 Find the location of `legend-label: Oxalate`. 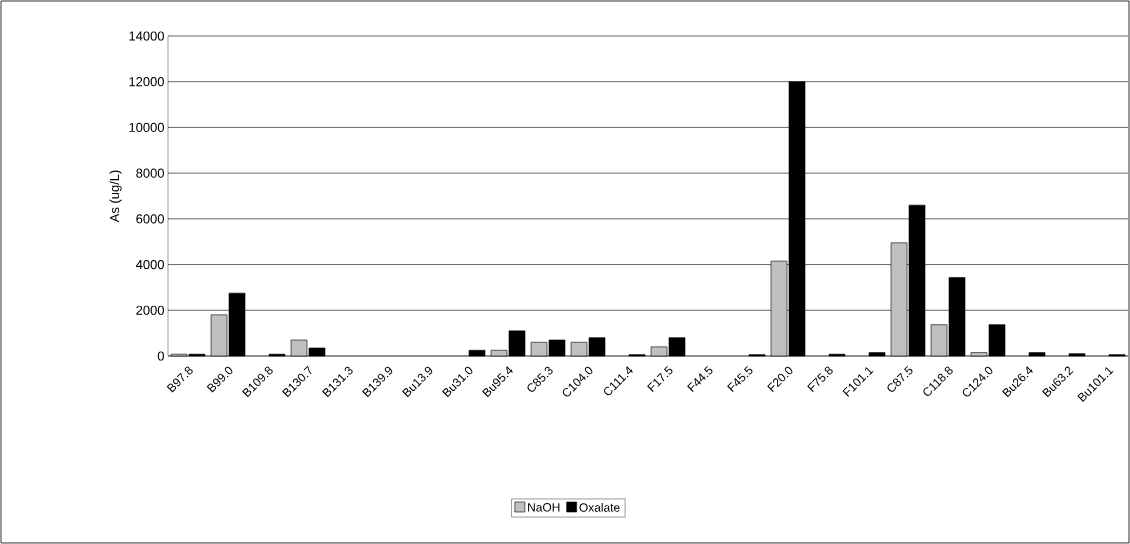

legend-label: Oxalate is located at coordinates (599, 507).